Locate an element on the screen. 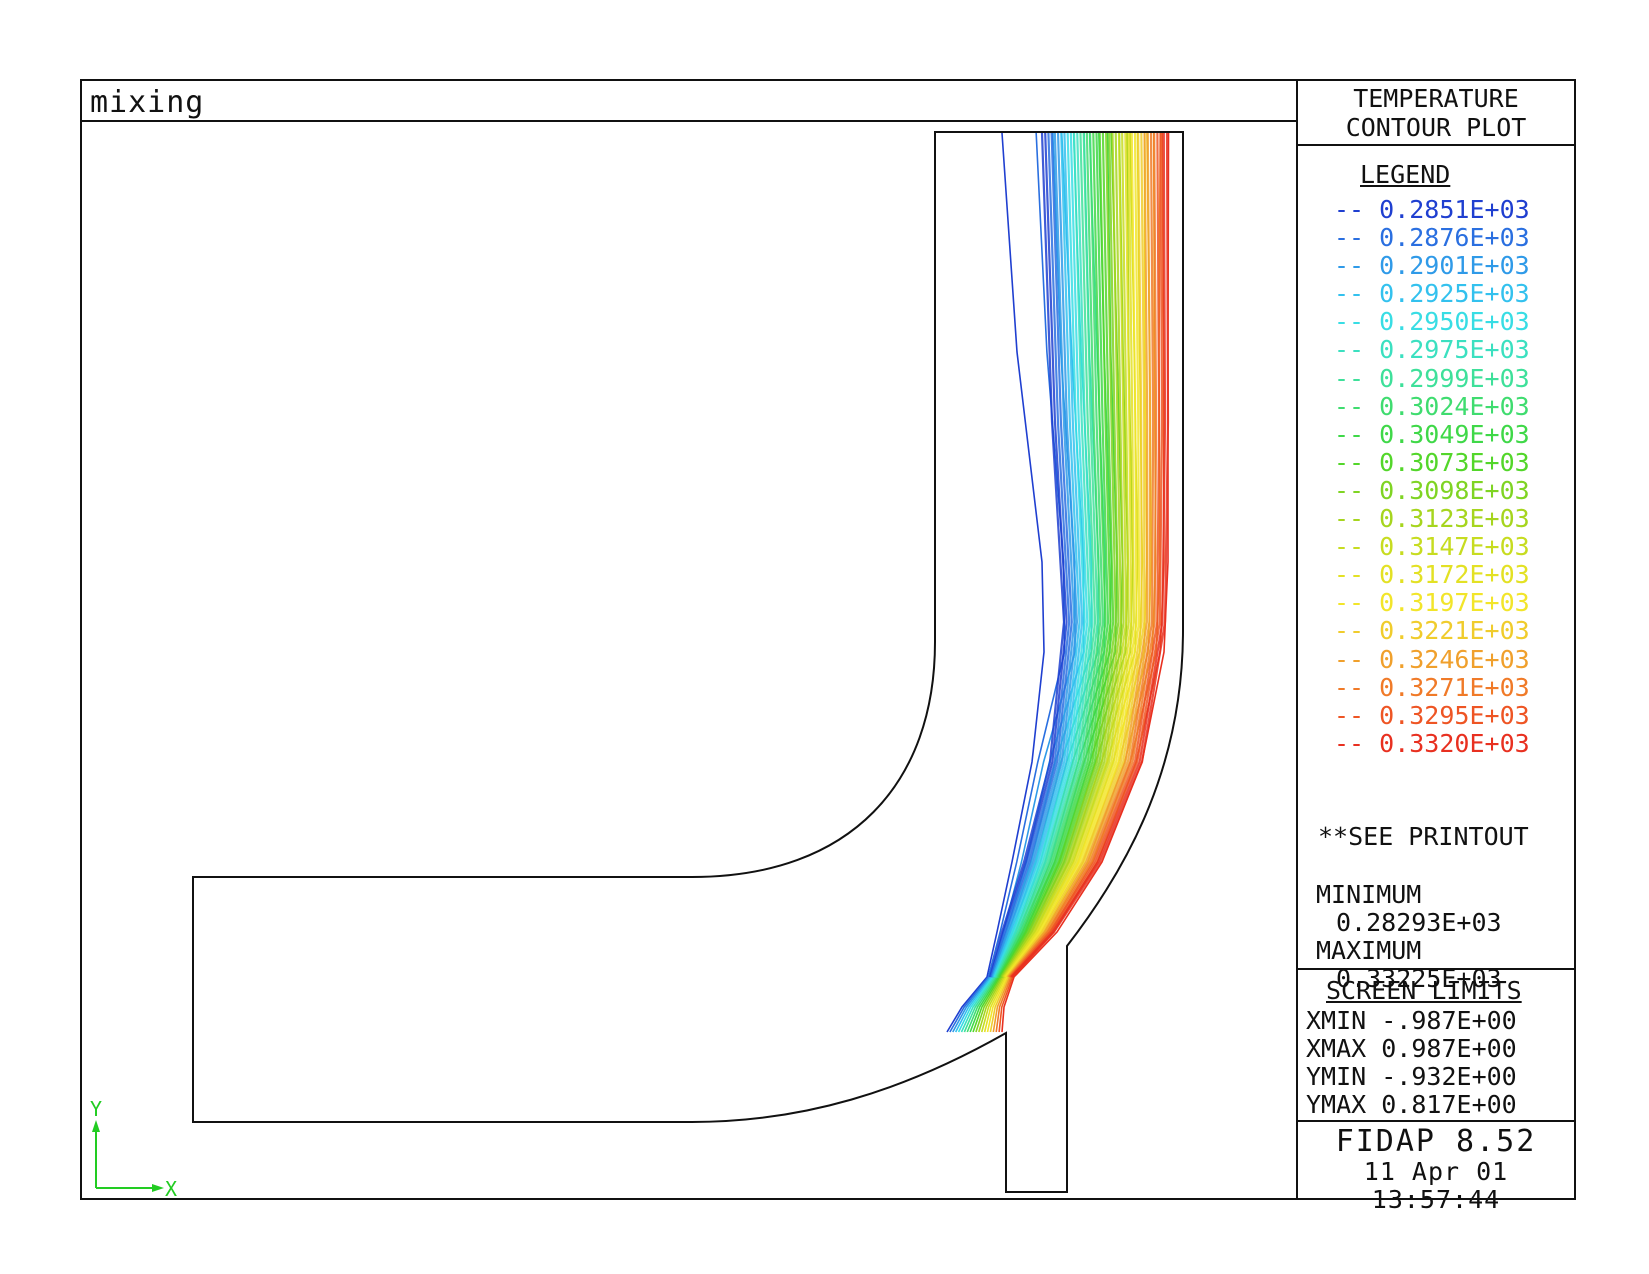 This screenshot has width=1649, height=1274. version-panel: FIDAP 8.52 11 Apr 01 13:57:44 is located at coordinates (1436, 1168).